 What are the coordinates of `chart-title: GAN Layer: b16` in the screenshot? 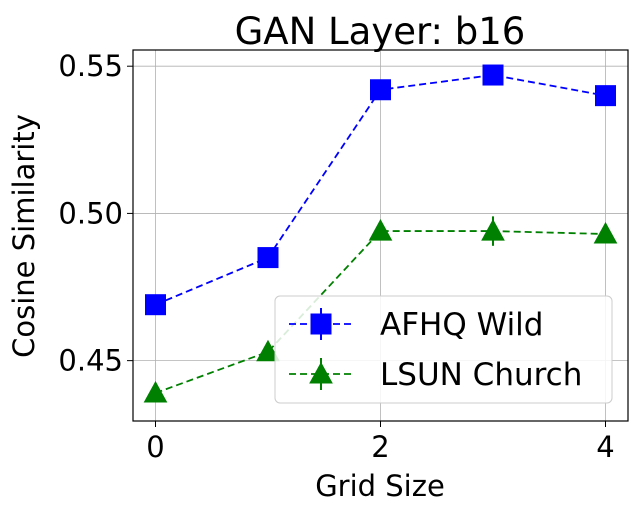 It's located at (380, 31).